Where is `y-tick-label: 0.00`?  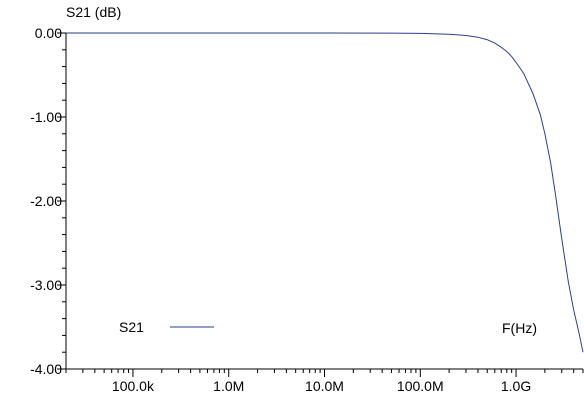 y-tick-label: 0.00 is located at coordinates (48, 33).